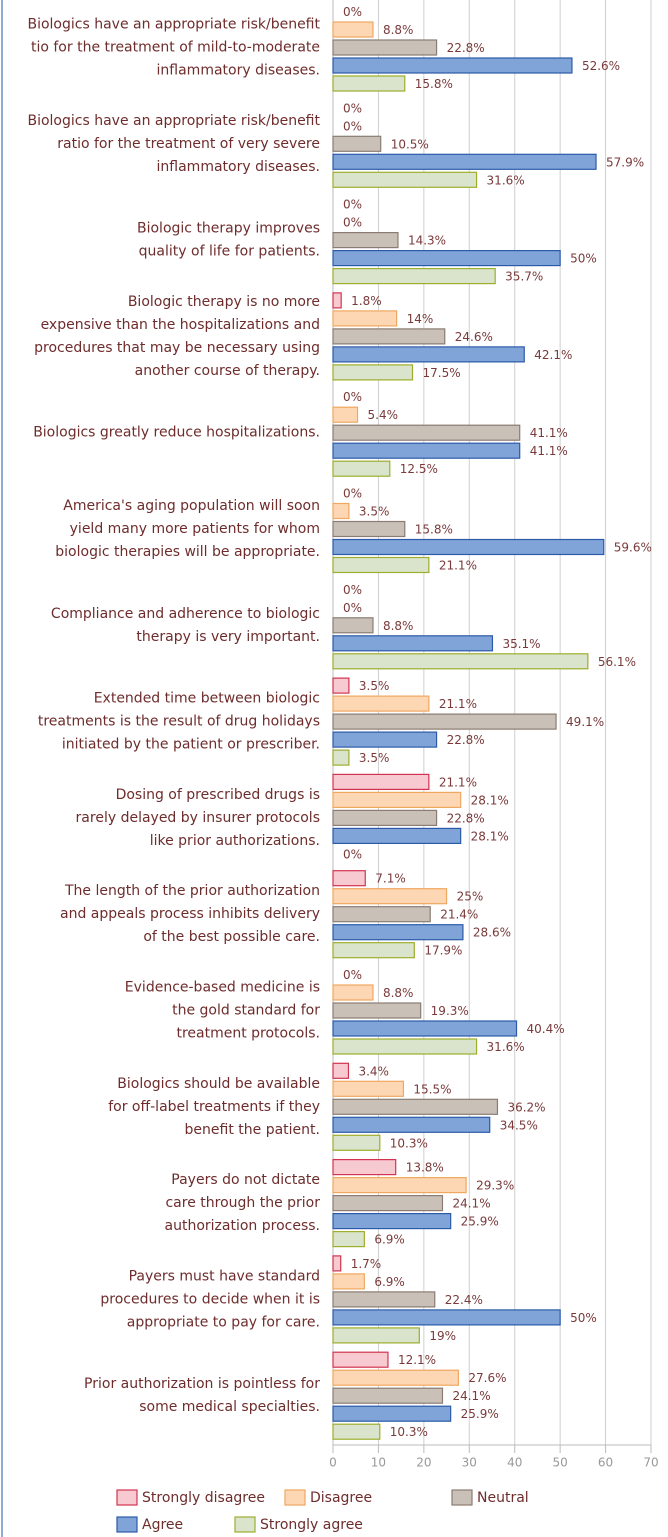 This screenshot has height=1537, width=668. What do you see at coordinates (425, 1168) in the screenshot?
I see `value-label: 13.8%` at bounding box center [425, 1168].